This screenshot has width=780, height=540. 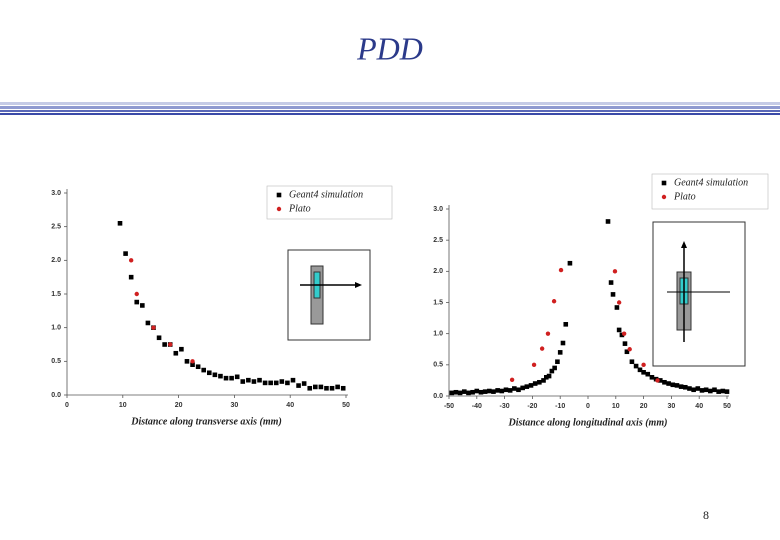 I want to click on x-axis-label: Distance along longitudinal axis (mm), so click(x=588, y=422).